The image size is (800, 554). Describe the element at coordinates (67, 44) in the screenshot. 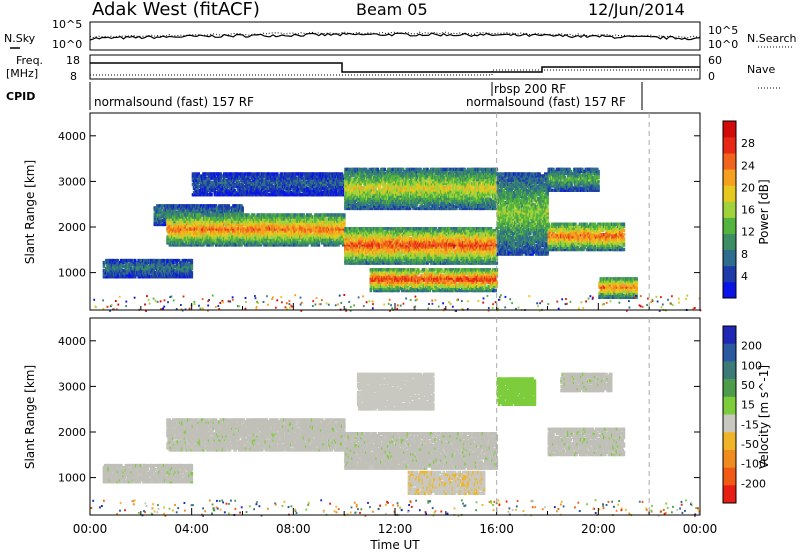

I see `noise-left-tick-low: 10^0` at that location.